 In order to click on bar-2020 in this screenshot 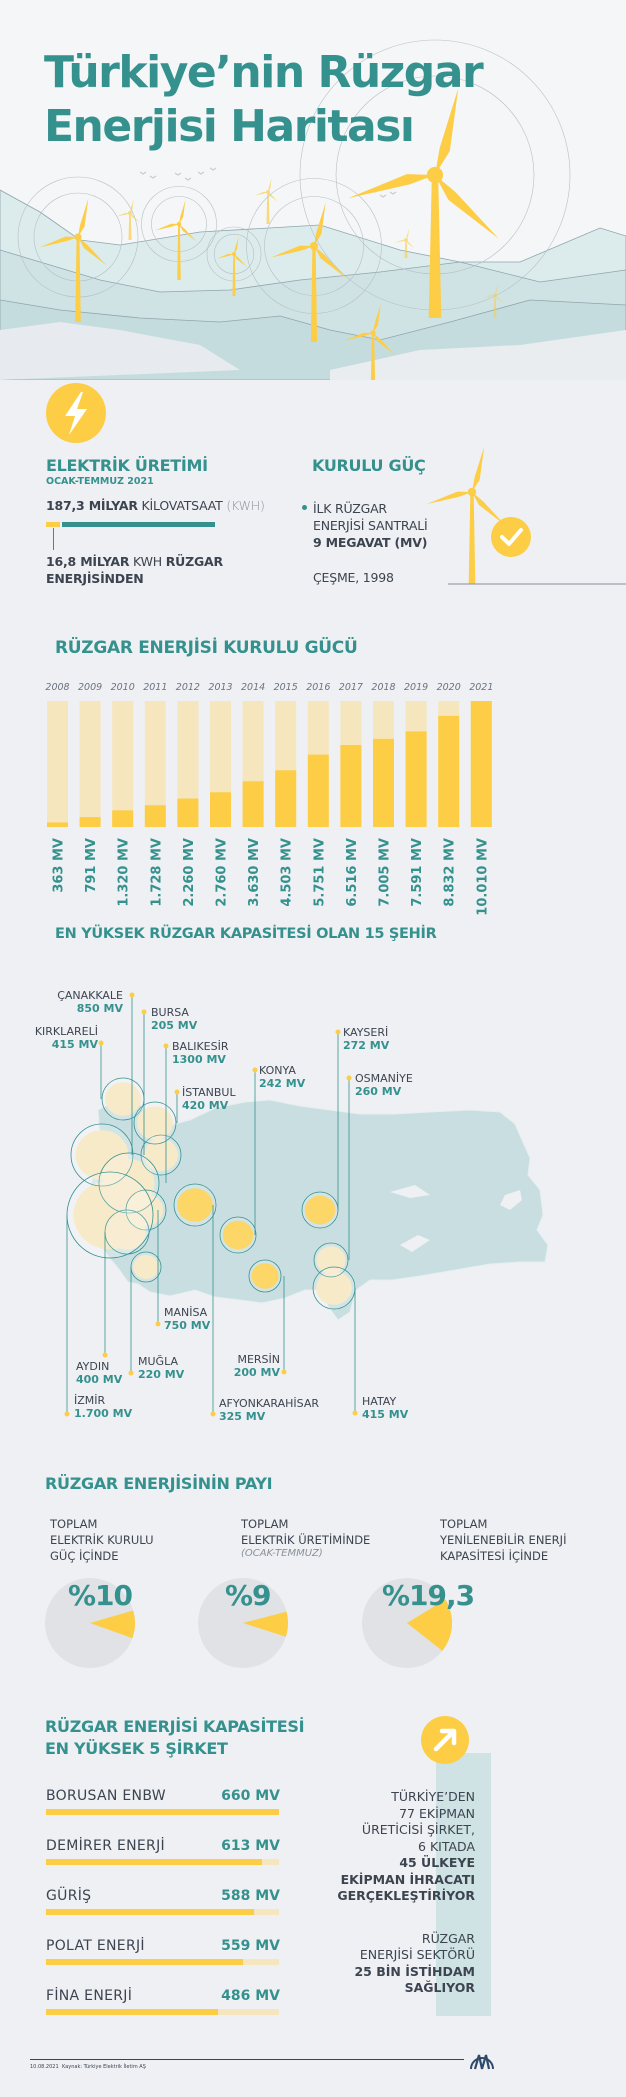, I will do `click(449, 771)`.